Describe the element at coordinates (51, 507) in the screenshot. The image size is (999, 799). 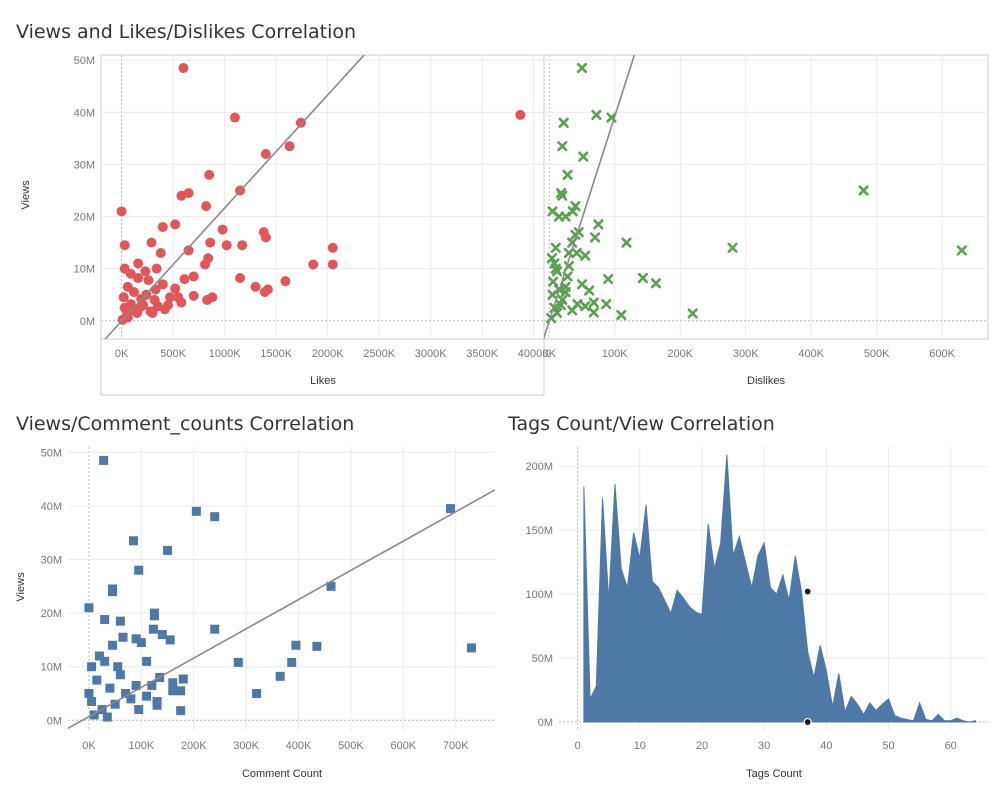
I see `comments-y-tick-label: 40M` at that location.